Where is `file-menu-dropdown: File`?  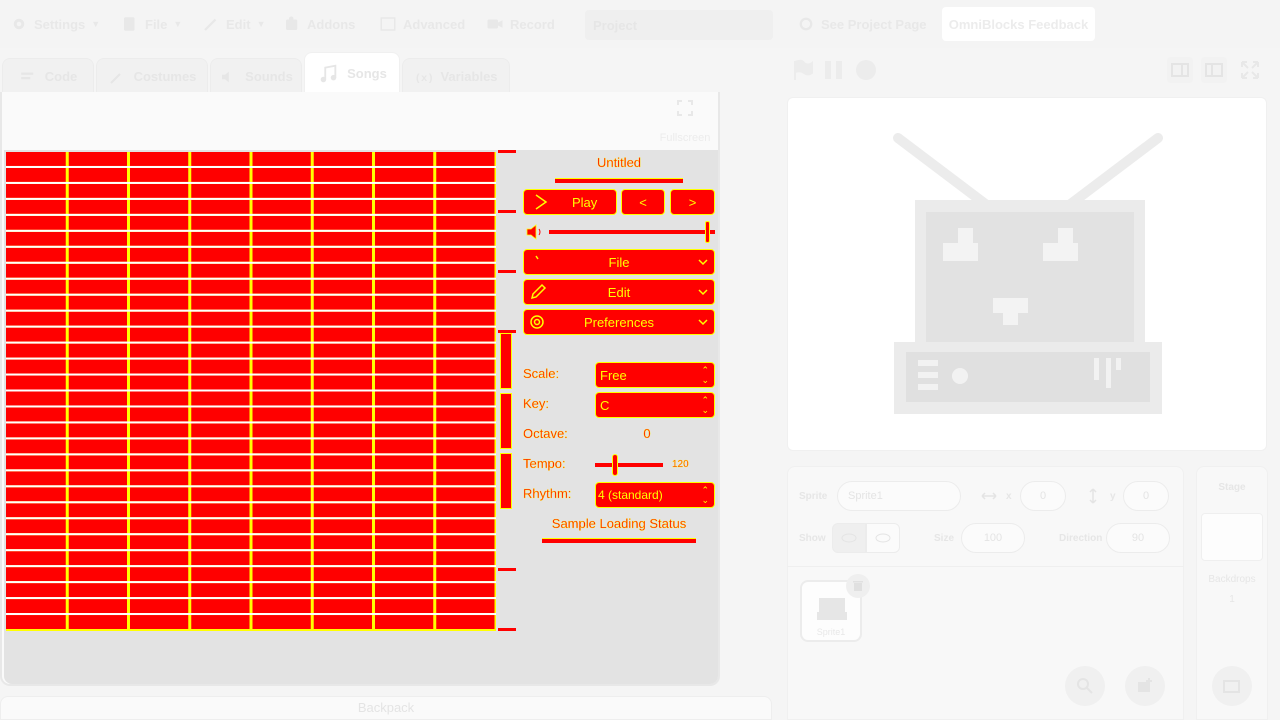
file-menu-dropdown: File is located at coordinates (619, 262).